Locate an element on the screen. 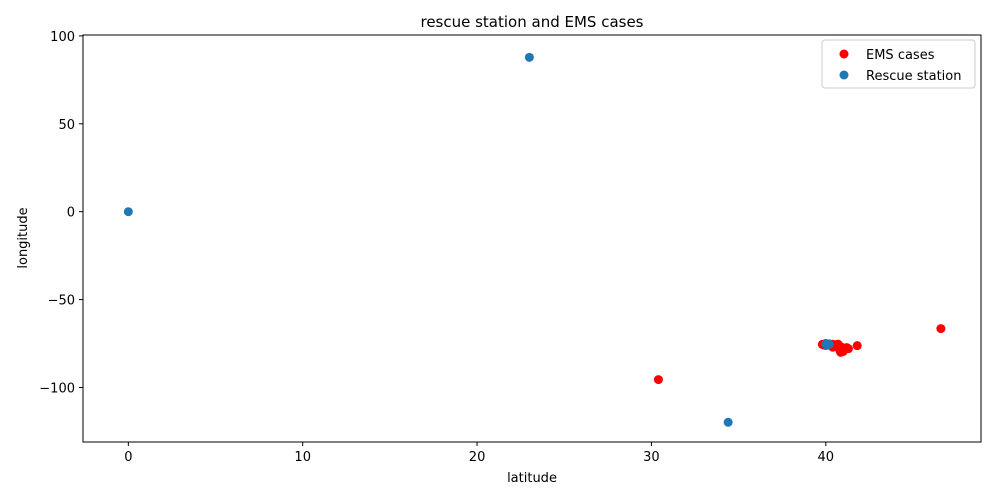 Image resolution: width=1000 pixels, height=500 pixels. y-tick-label: −100 is located at coordinates (57, 388).